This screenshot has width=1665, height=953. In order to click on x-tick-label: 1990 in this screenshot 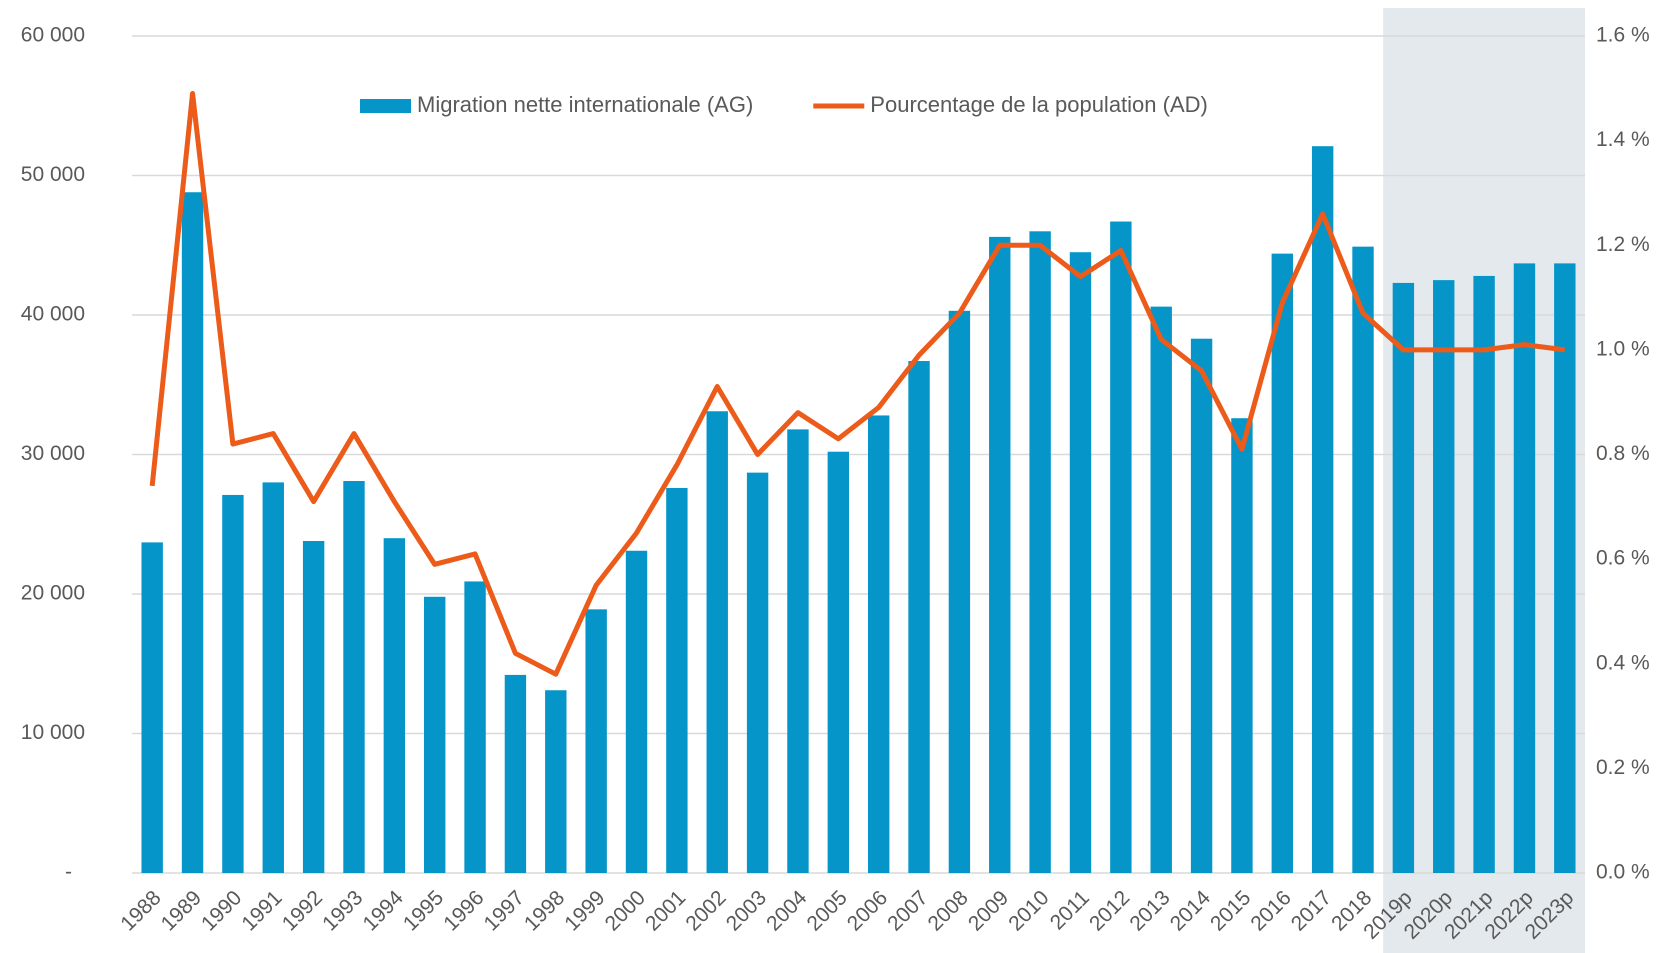, I will do `click(221, 910)`.